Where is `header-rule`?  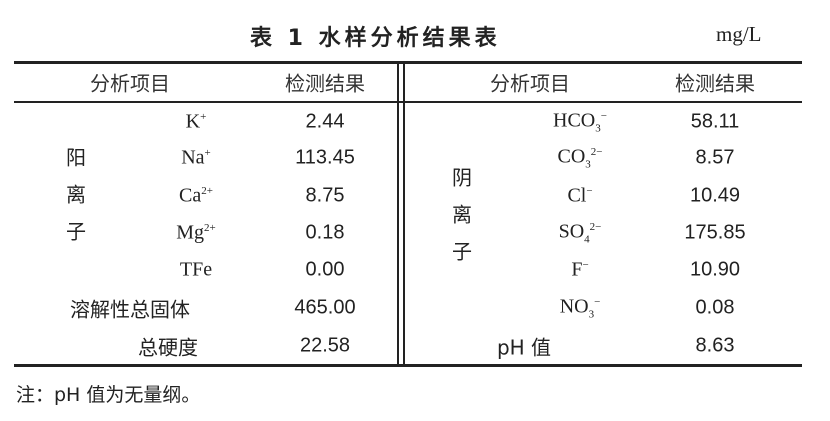
header-rule is located at coordinates (408, 102).